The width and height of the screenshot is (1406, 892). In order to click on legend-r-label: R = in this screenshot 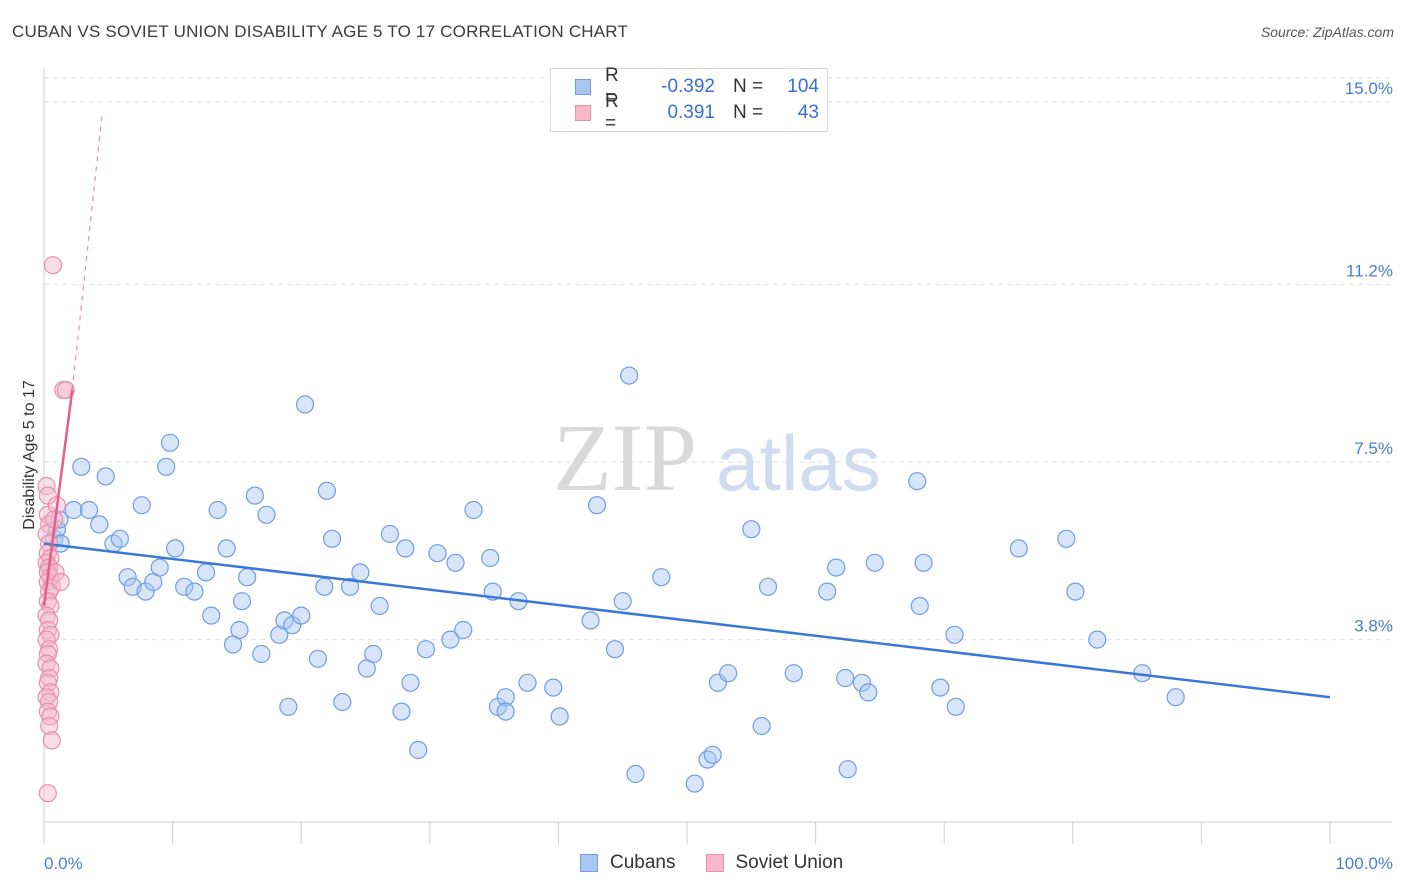, I will do `click(612, 86)`.